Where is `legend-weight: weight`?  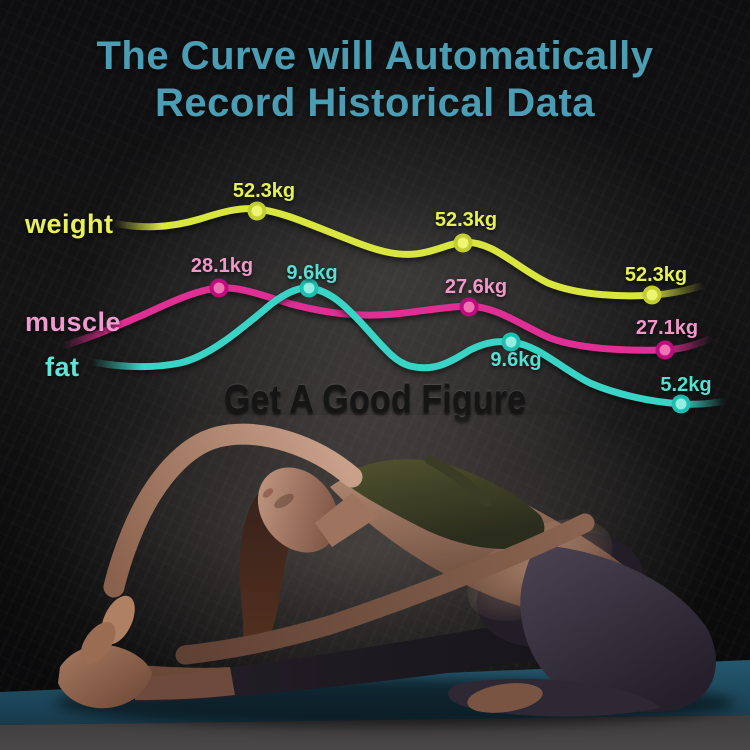
legend-weight: weight is located at coordinates (69, 224).